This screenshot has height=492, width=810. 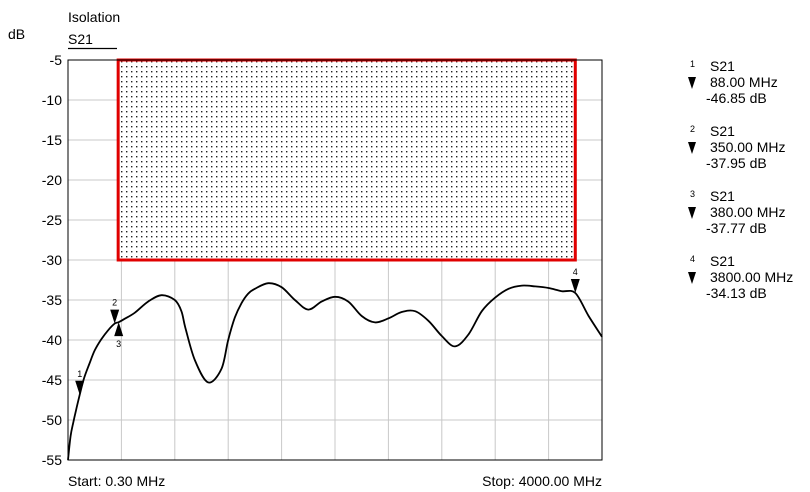 I want to click on y-tick-label: -30, so click(x=52, y=260).